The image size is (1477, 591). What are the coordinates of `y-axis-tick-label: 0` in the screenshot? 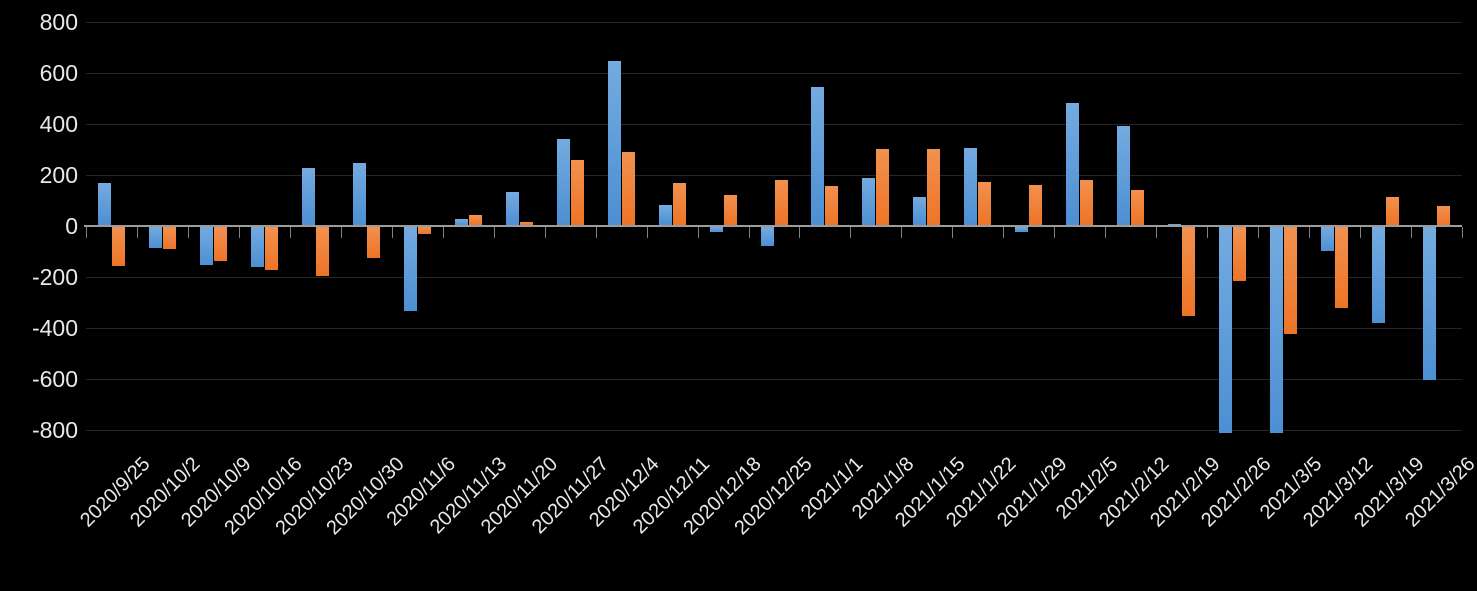 It's located at (71, 225).